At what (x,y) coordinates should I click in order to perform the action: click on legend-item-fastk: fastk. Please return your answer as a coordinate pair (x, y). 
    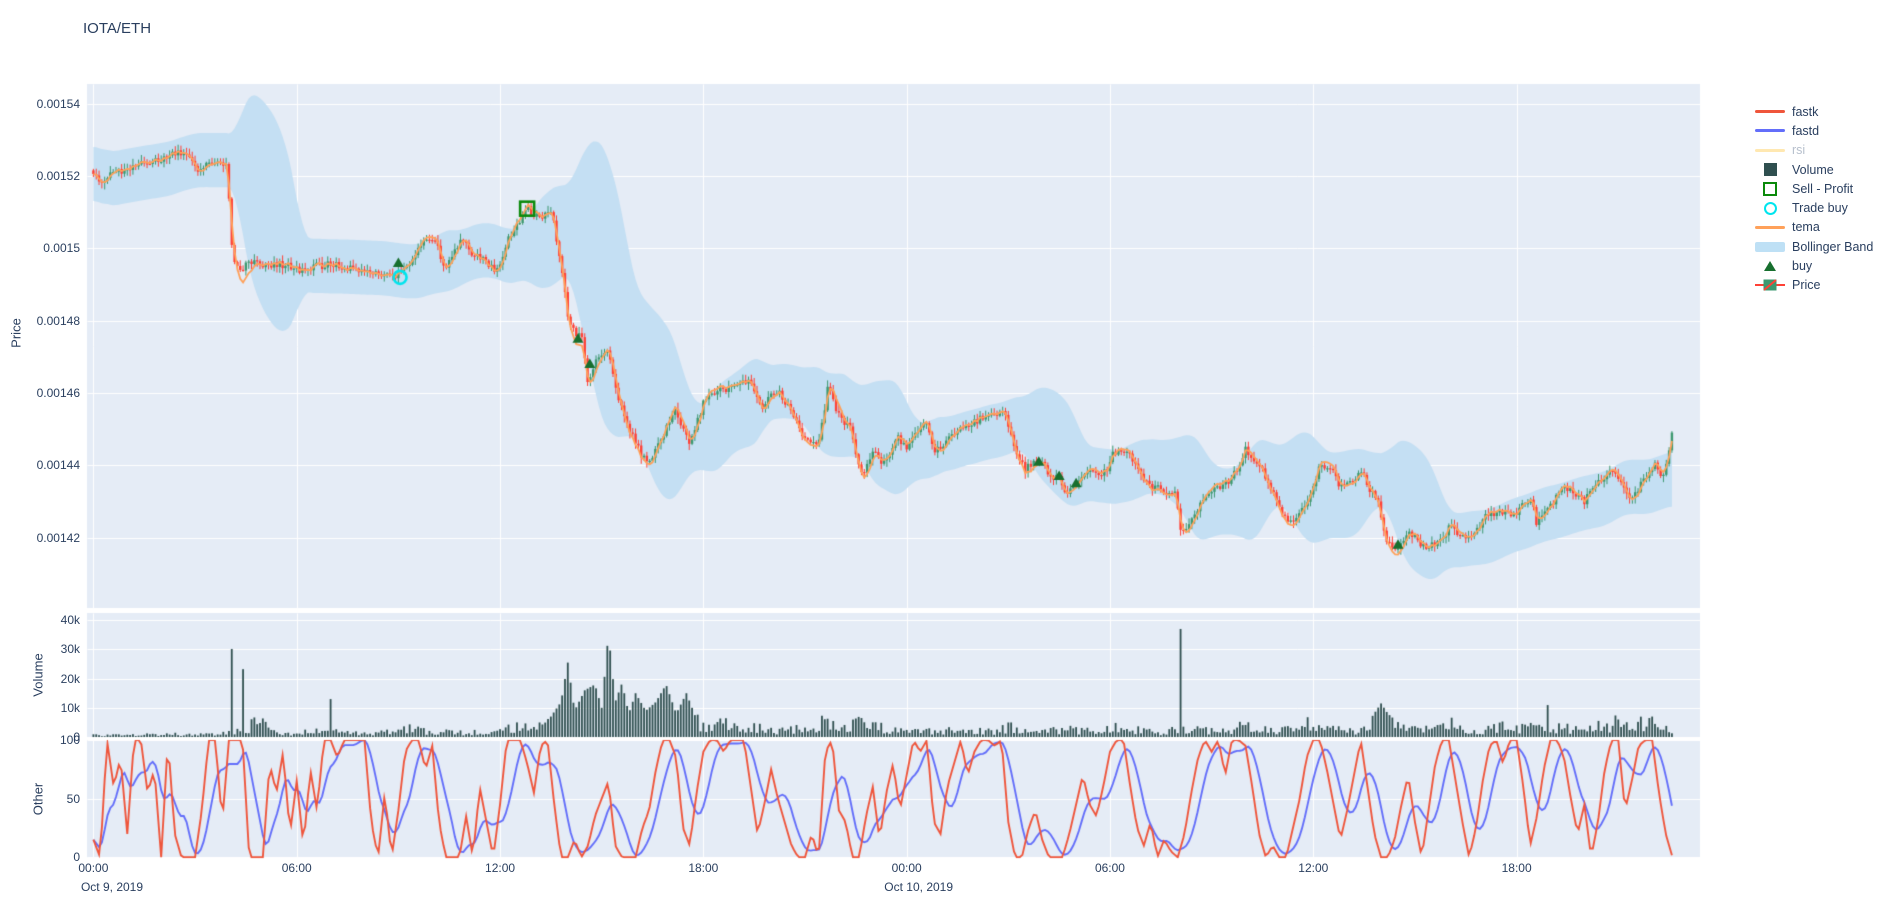
    Looking at the image, I should click on (1813, 111).